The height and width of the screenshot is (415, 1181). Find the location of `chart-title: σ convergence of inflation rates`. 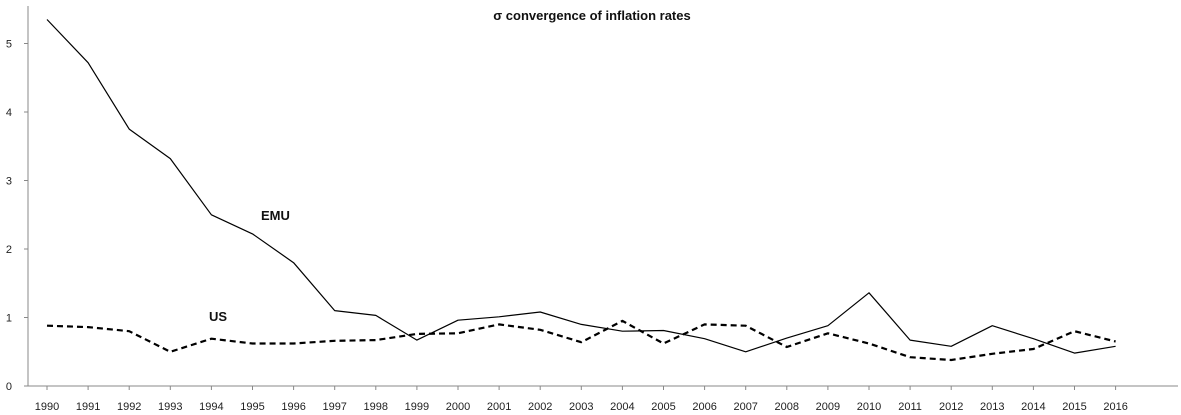

chart-title: σ convergence of inflation rates is located at coordinates (591, 15).